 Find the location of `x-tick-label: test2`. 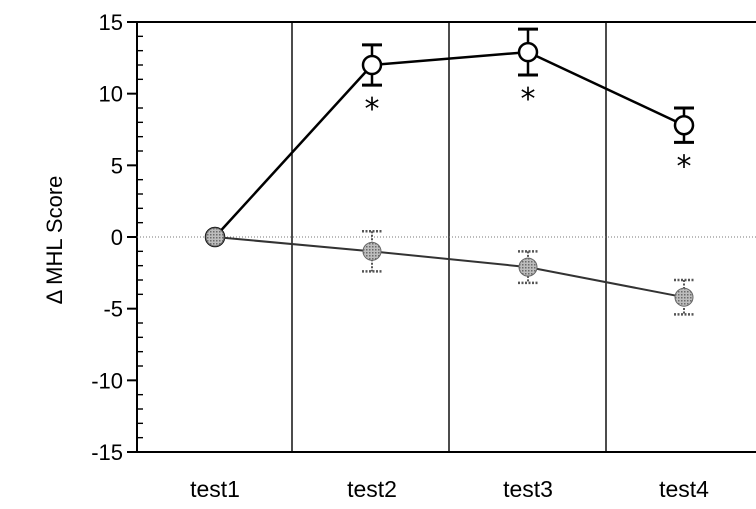

x-tick-label: test2 is located at coordinates (372, 489).